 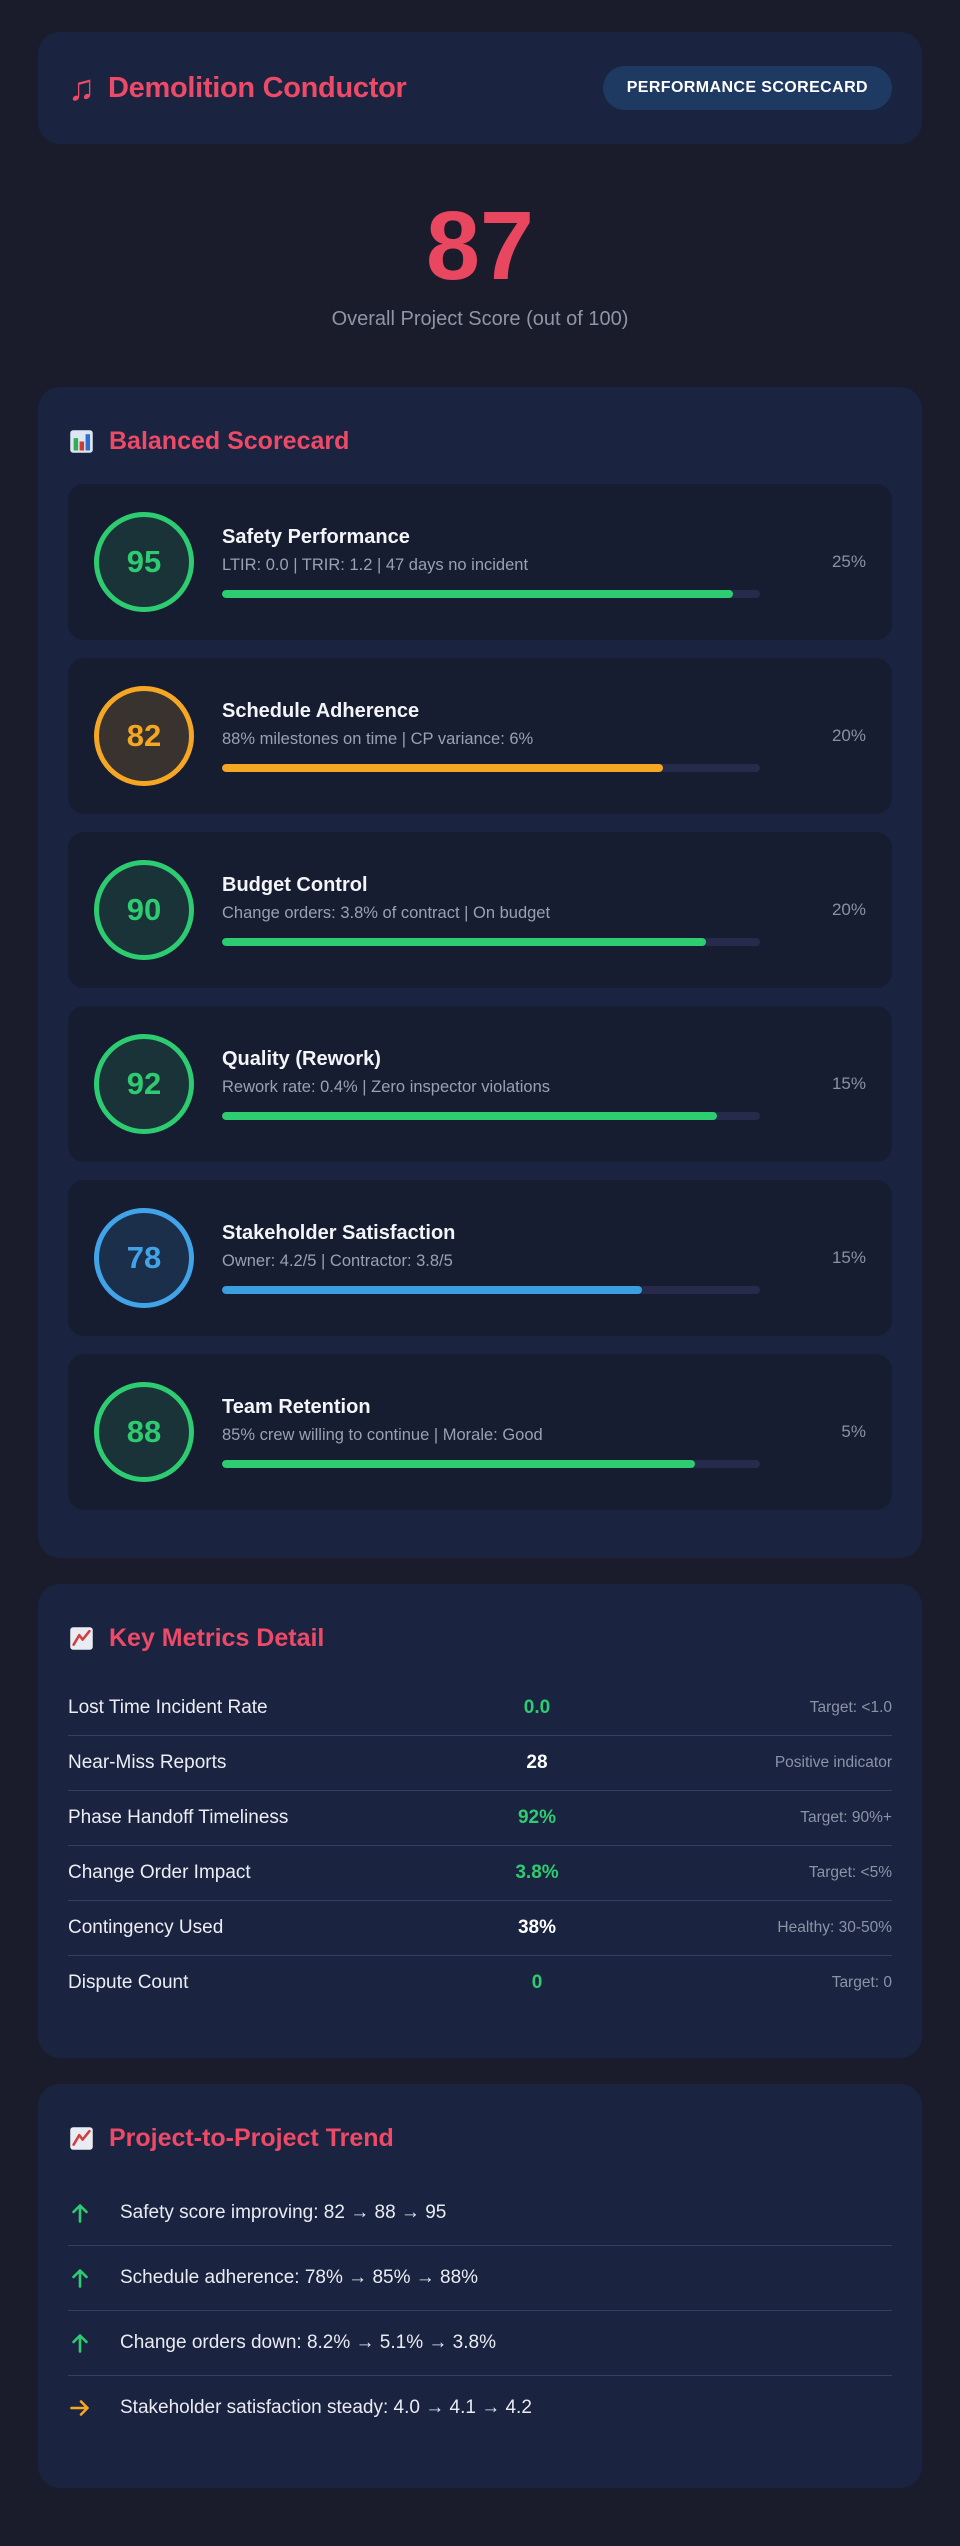 I want to click on weight-label: 20%, so click(x=848, y=736).